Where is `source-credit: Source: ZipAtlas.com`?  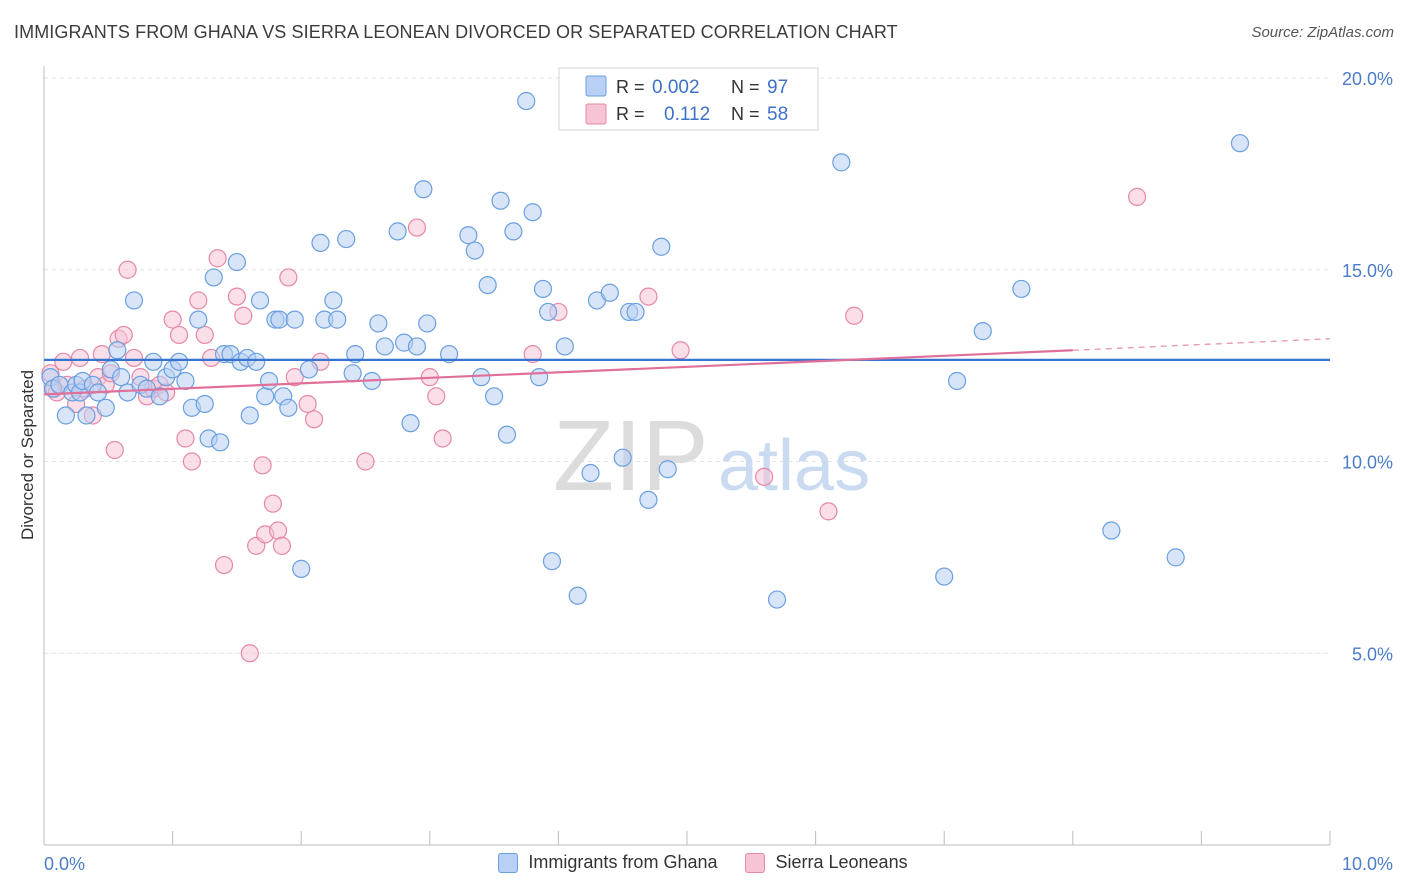
source-credit: Source: ZipAtlas.com is located at coordinates (1322, 32).